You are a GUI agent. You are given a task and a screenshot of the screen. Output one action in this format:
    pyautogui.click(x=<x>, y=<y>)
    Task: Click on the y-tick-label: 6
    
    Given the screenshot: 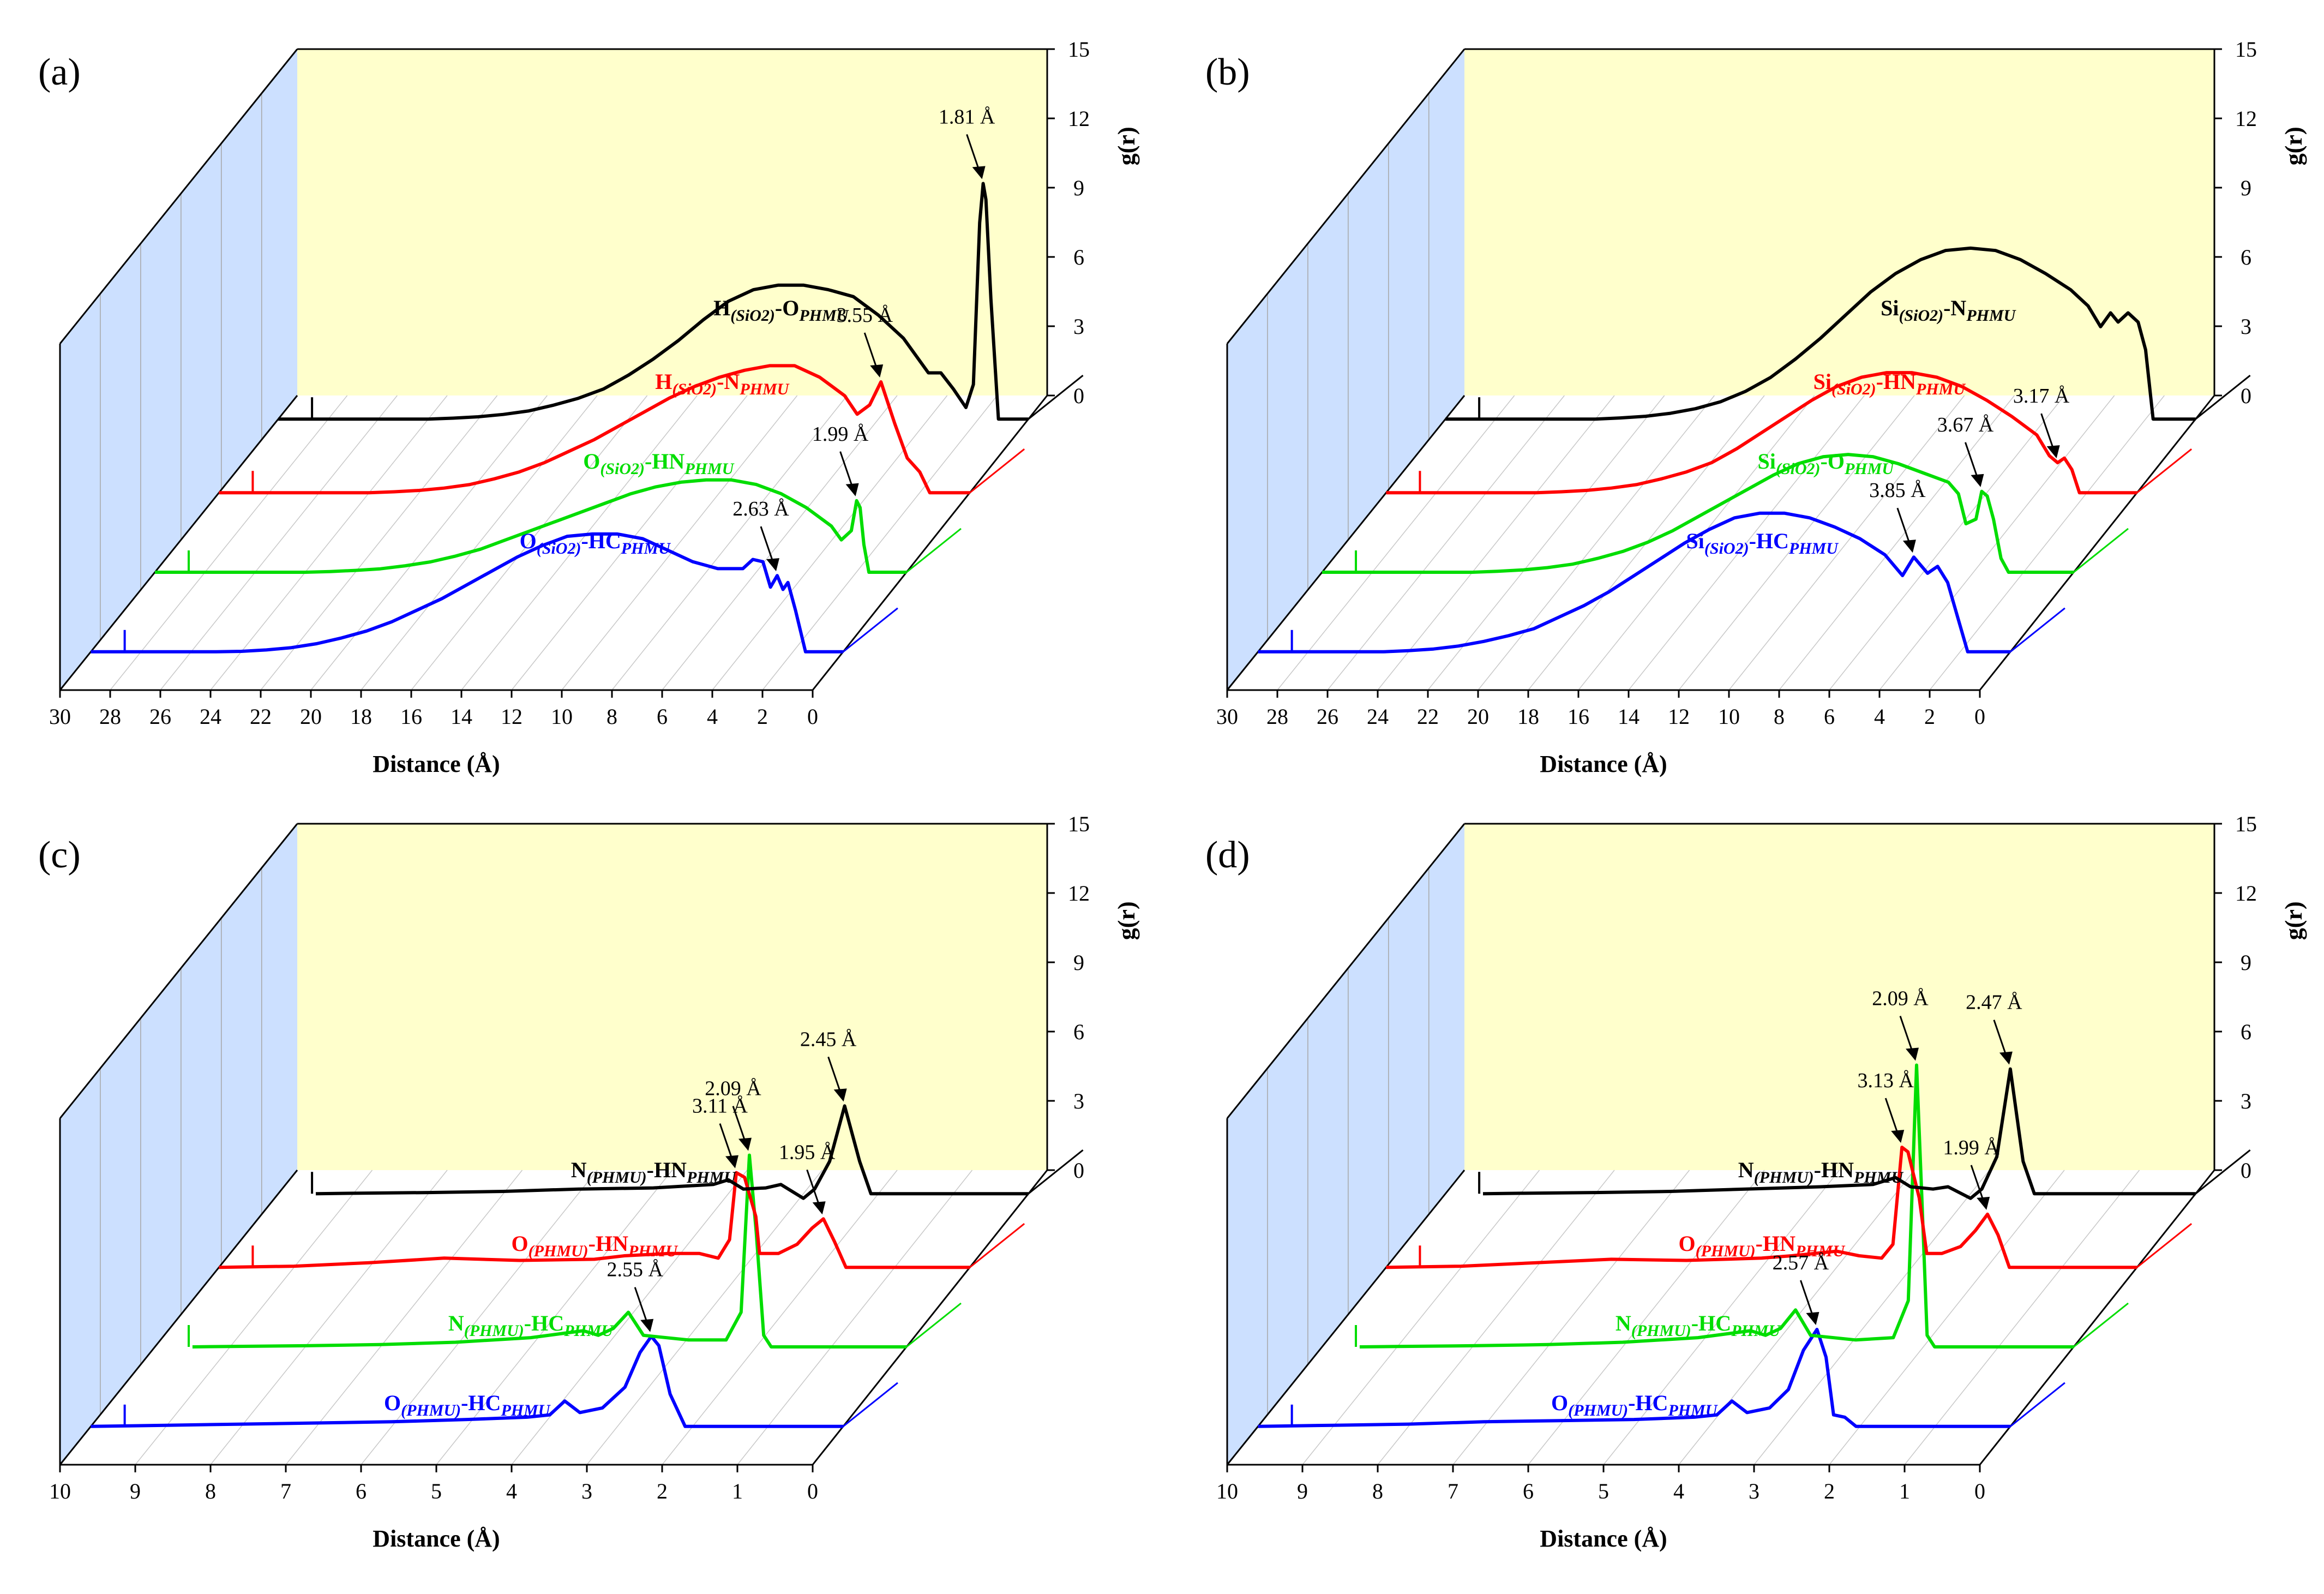 What is the action you would take?
    pyautogui.click(x=1078, y=257)
    